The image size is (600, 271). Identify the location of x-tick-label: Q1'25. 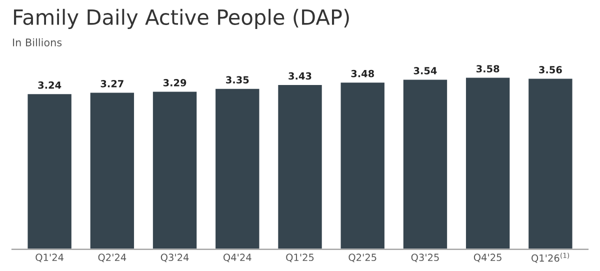
(300, 258).